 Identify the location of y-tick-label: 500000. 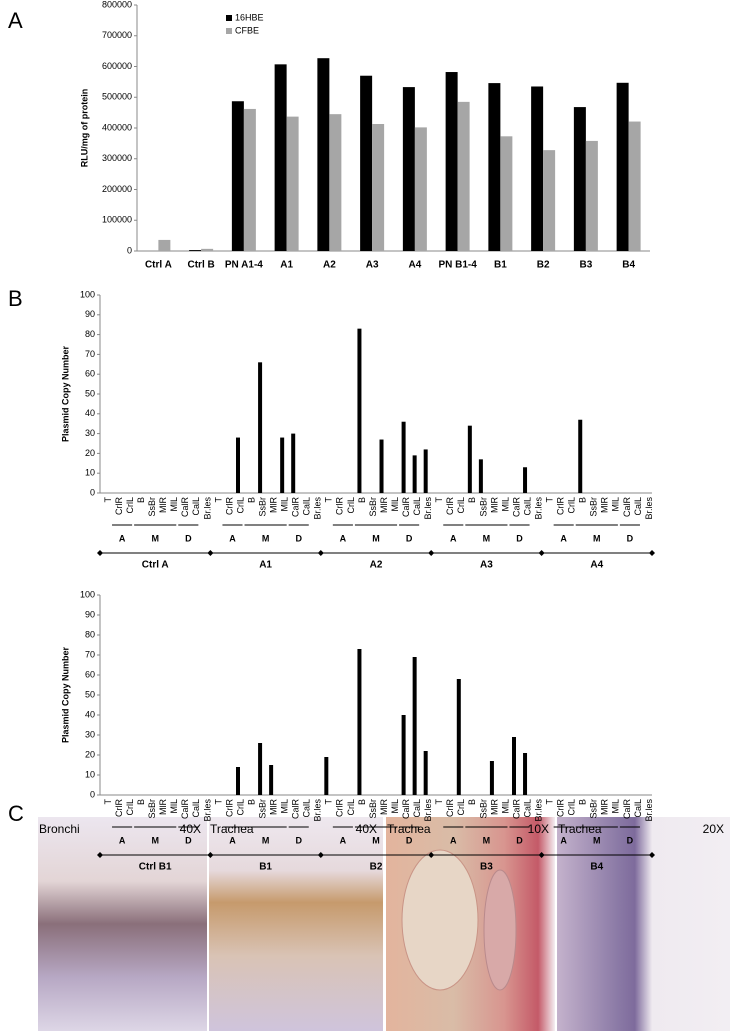
(117, 97).